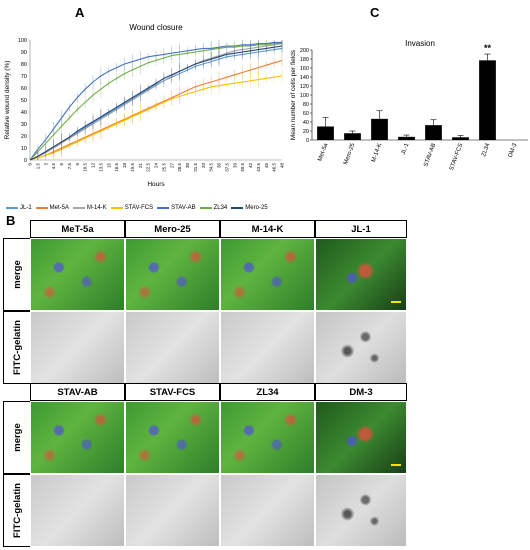  I want to click on chart-a-ytick: 80, so click(24, 65).